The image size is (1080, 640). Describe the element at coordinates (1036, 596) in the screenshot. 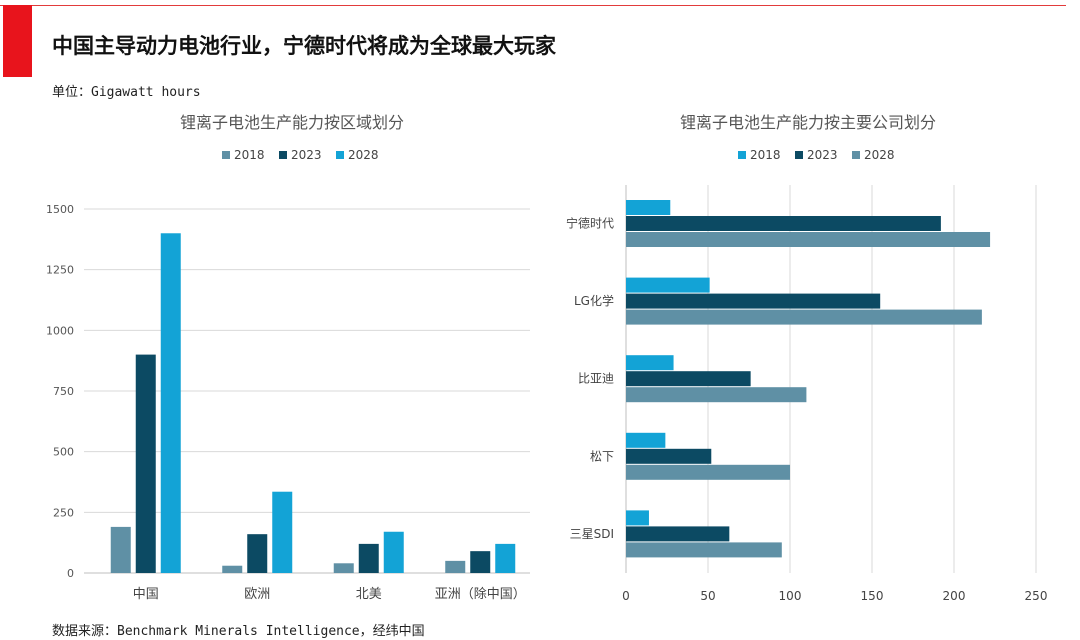

I see `x-tick-label: 250` at that location.